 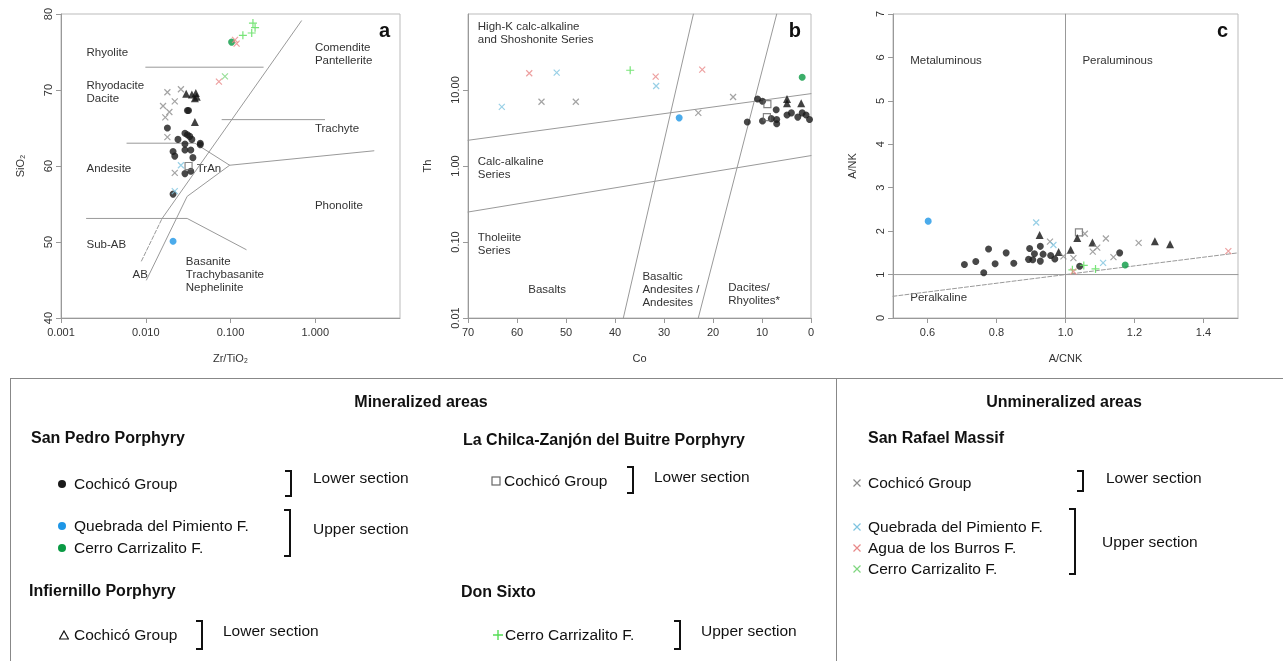 I want to click on x-tick-label: 0.010, so click(x=145, y=331).